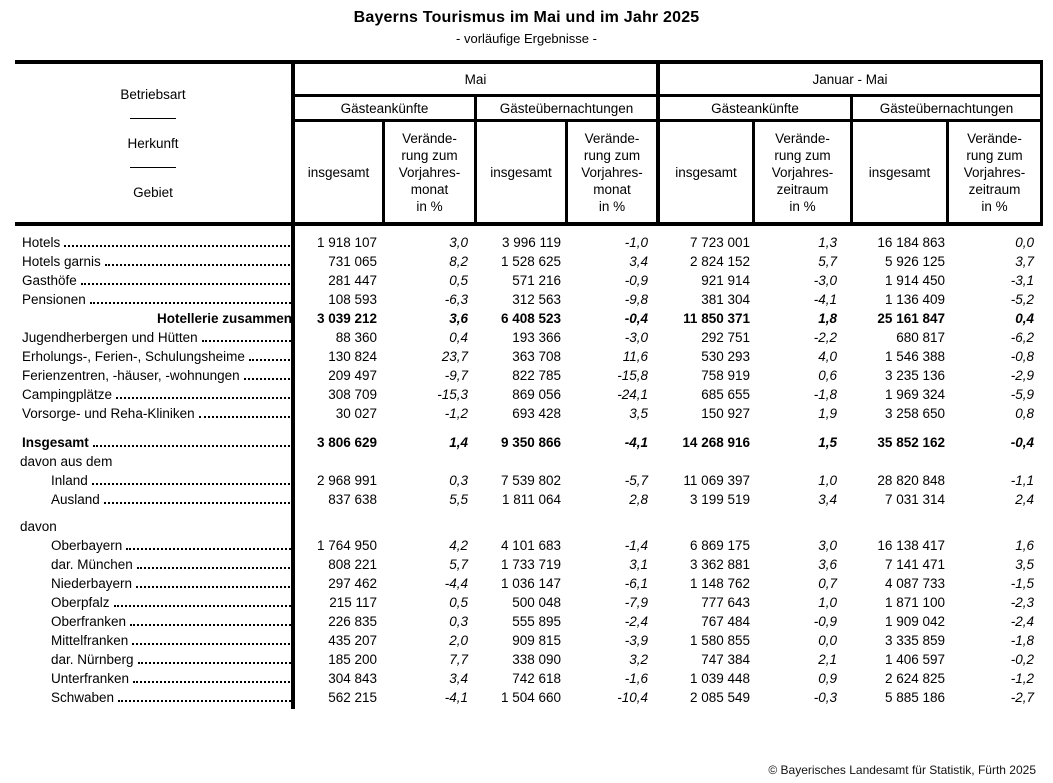  I want to click on cell-mai-uebernachtungen-insgesamt: 1 504 660, so click(530, 697).